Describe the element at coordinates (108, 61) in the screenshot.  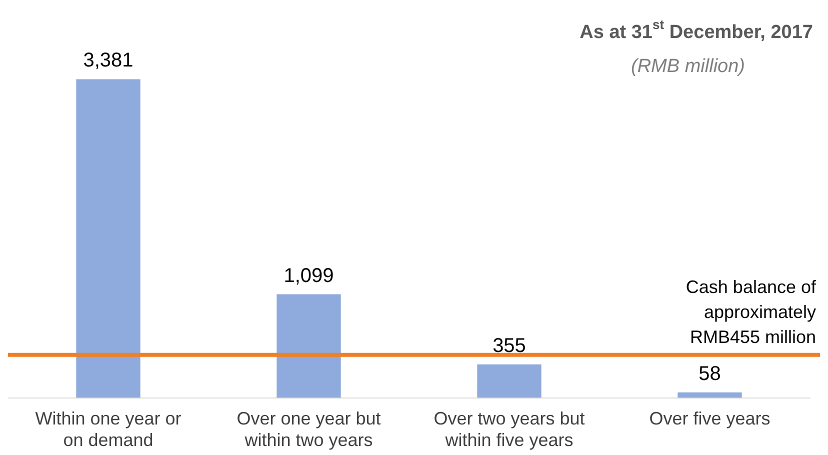
I see `data-label: 3,381` at that location.